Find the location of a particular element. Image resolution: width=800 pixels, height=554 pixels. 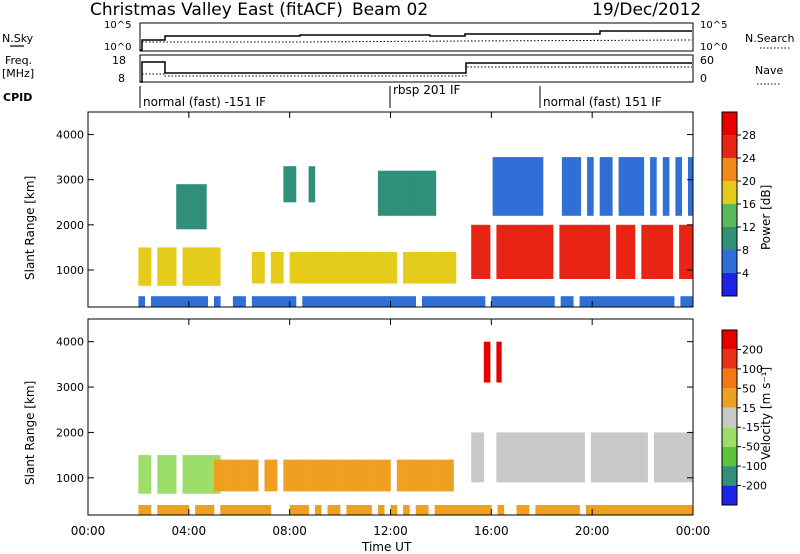

power-colorbar: 4 8 12 16 20 24 28 is located at coordinates (738, 204).